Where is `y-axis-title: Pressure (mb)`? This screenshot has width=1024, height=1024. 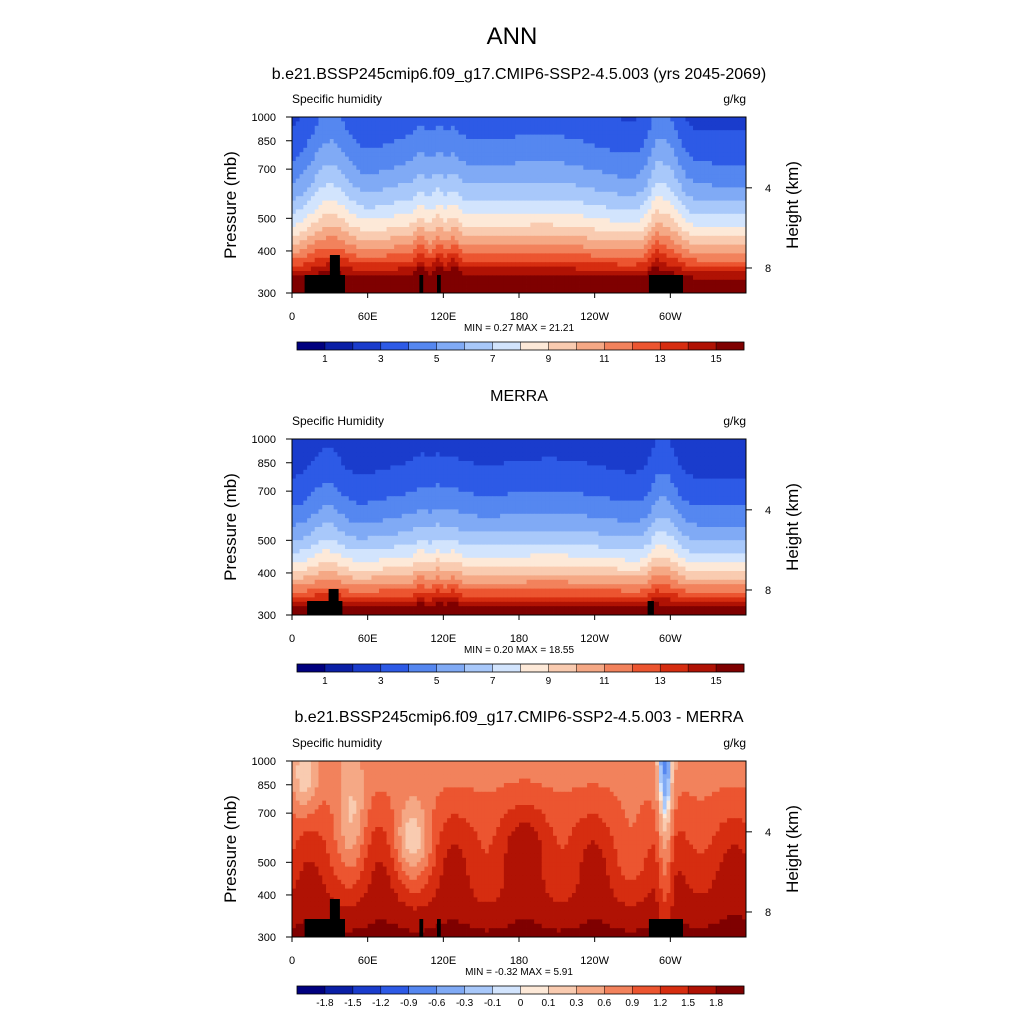 y-axis-title: Pressure (mb) is located at coordinates (230, 205).